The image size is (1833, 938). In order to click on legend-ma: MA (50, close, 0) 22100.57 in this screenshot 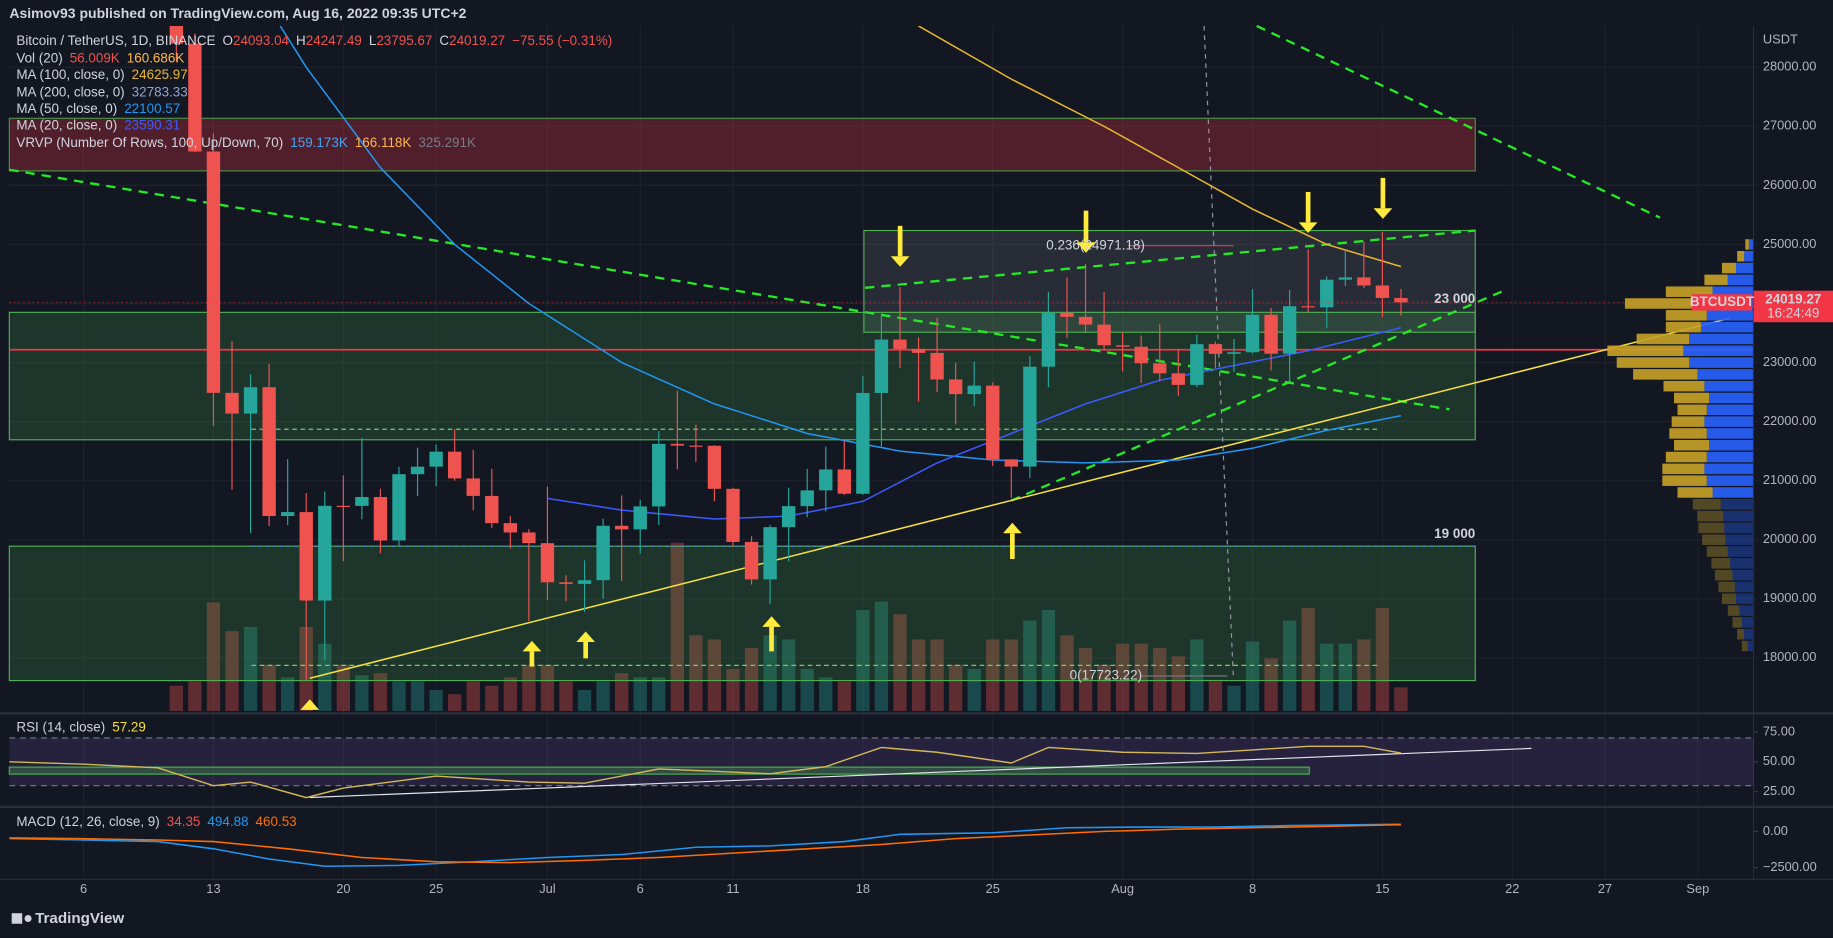, I will do `click(98, 107)`.